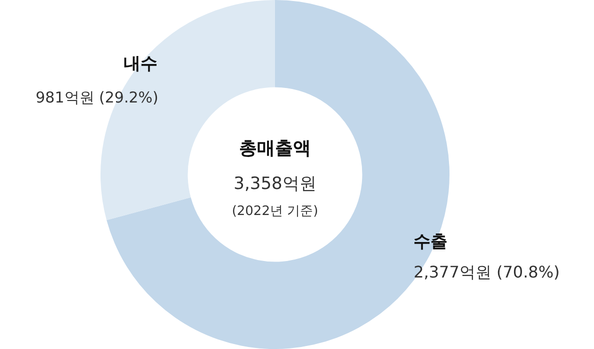 Image resolution: width=594 pixels, height=349 pixels. I want to click on data-label: 981억원 (29.2%), so click(97, 97).